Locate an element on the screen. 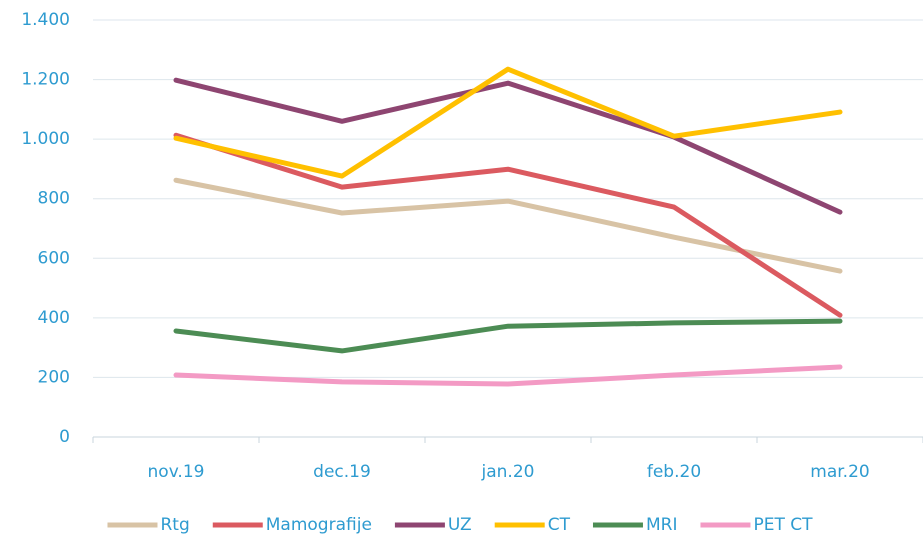  legend-label: UZ is located at coordinates (460, 525).